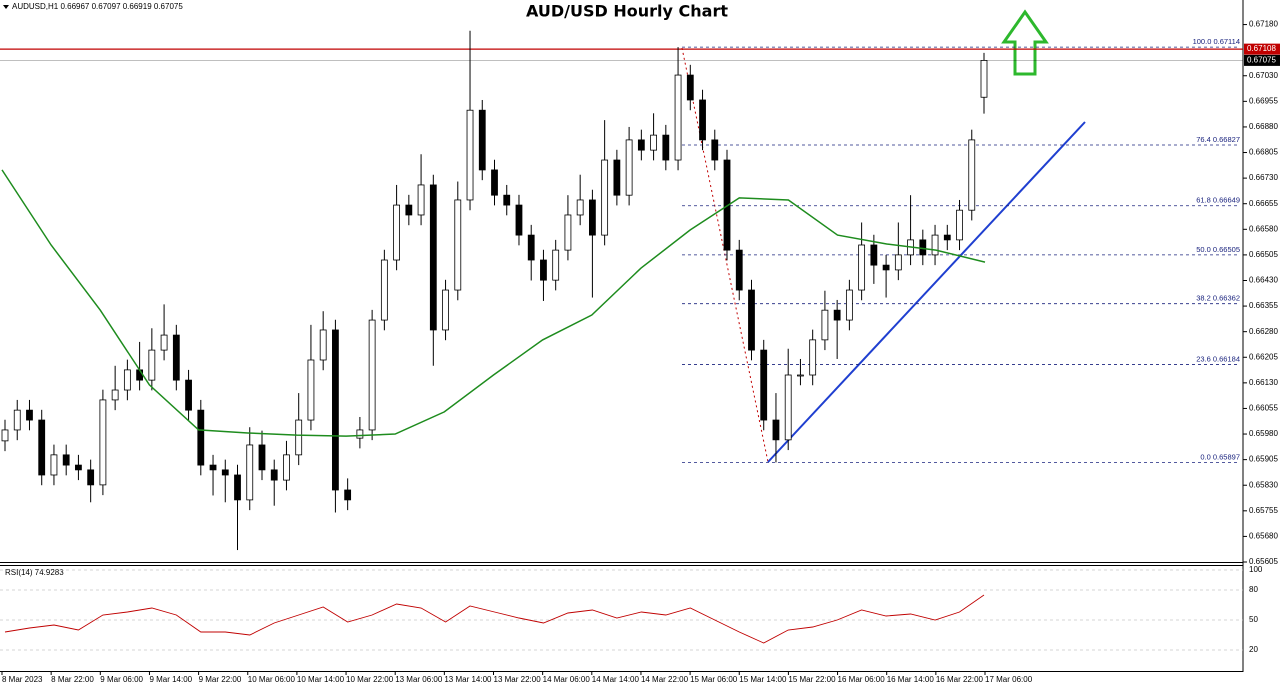  What do you see at coordinates (1263, 408) in the screenshot?
I see `y-tick-label: 0.66055` at bounding box center [1263, 408].